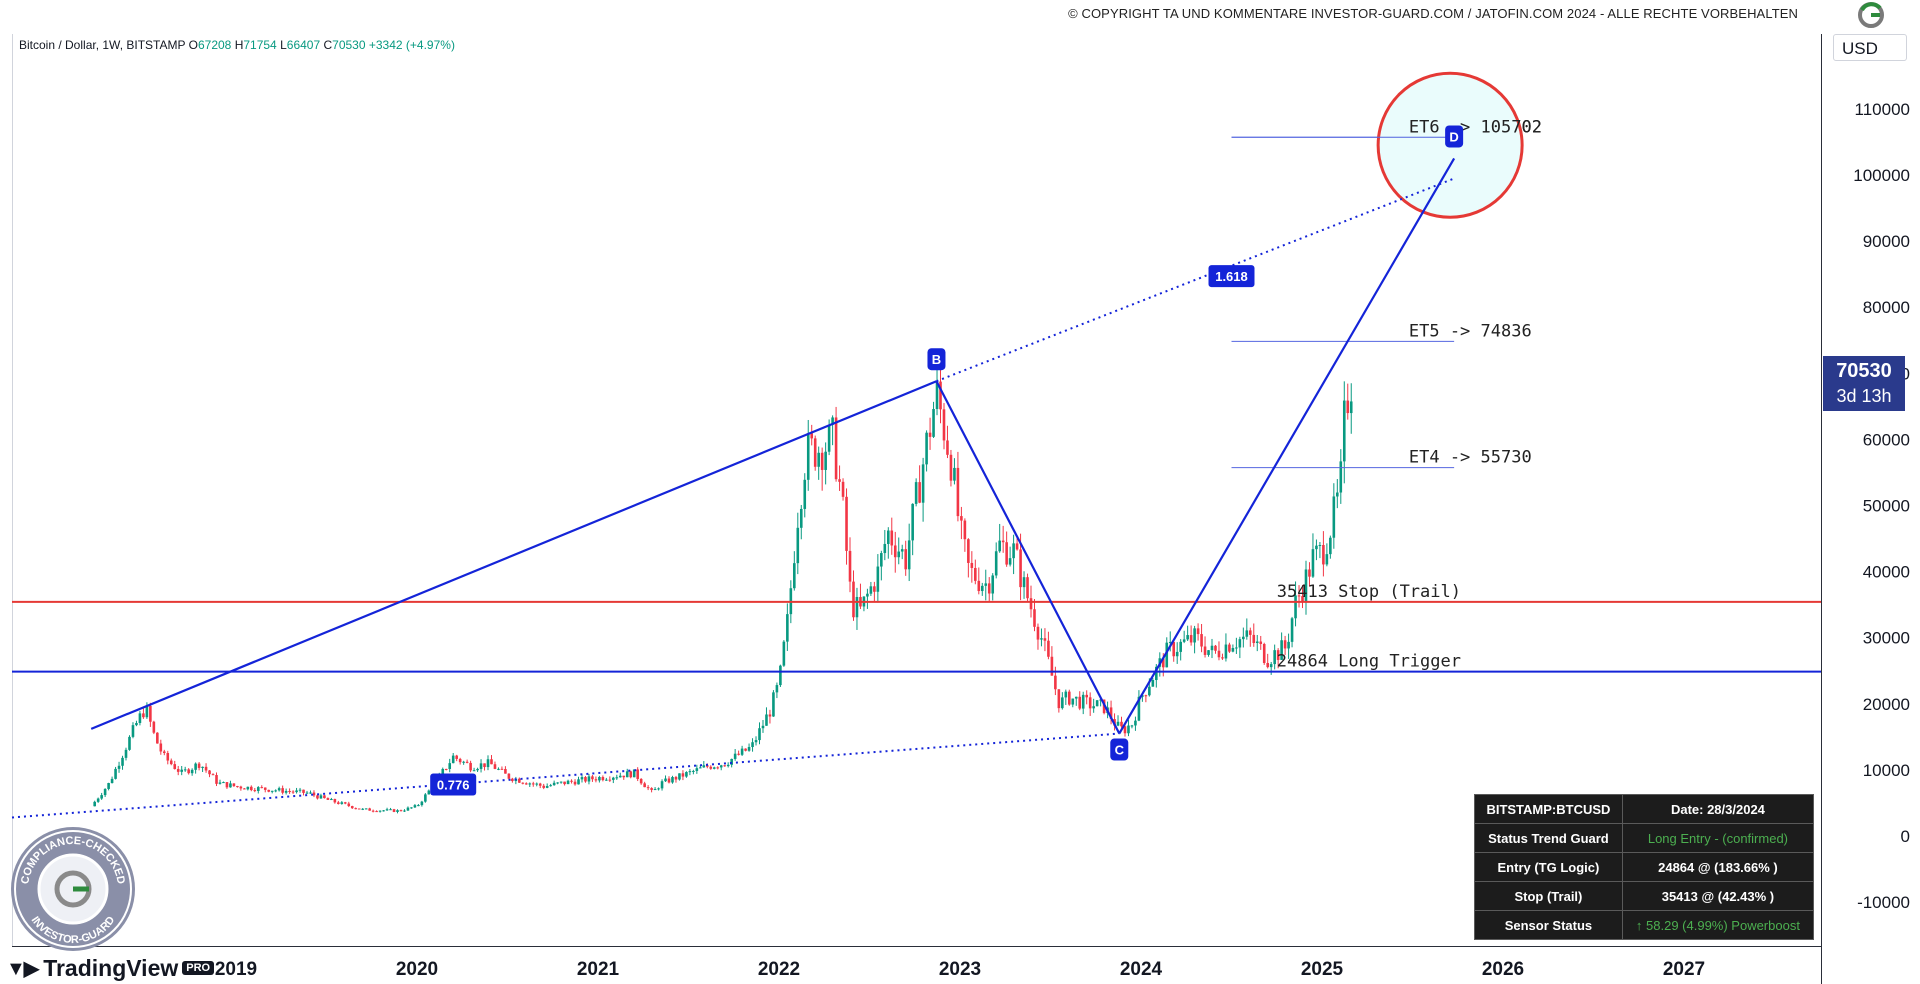 The image size is (1920, 984). I want to click on table-row: Entry (TG Logic) 24864 @ (183.66% ), so click(1644, 867).